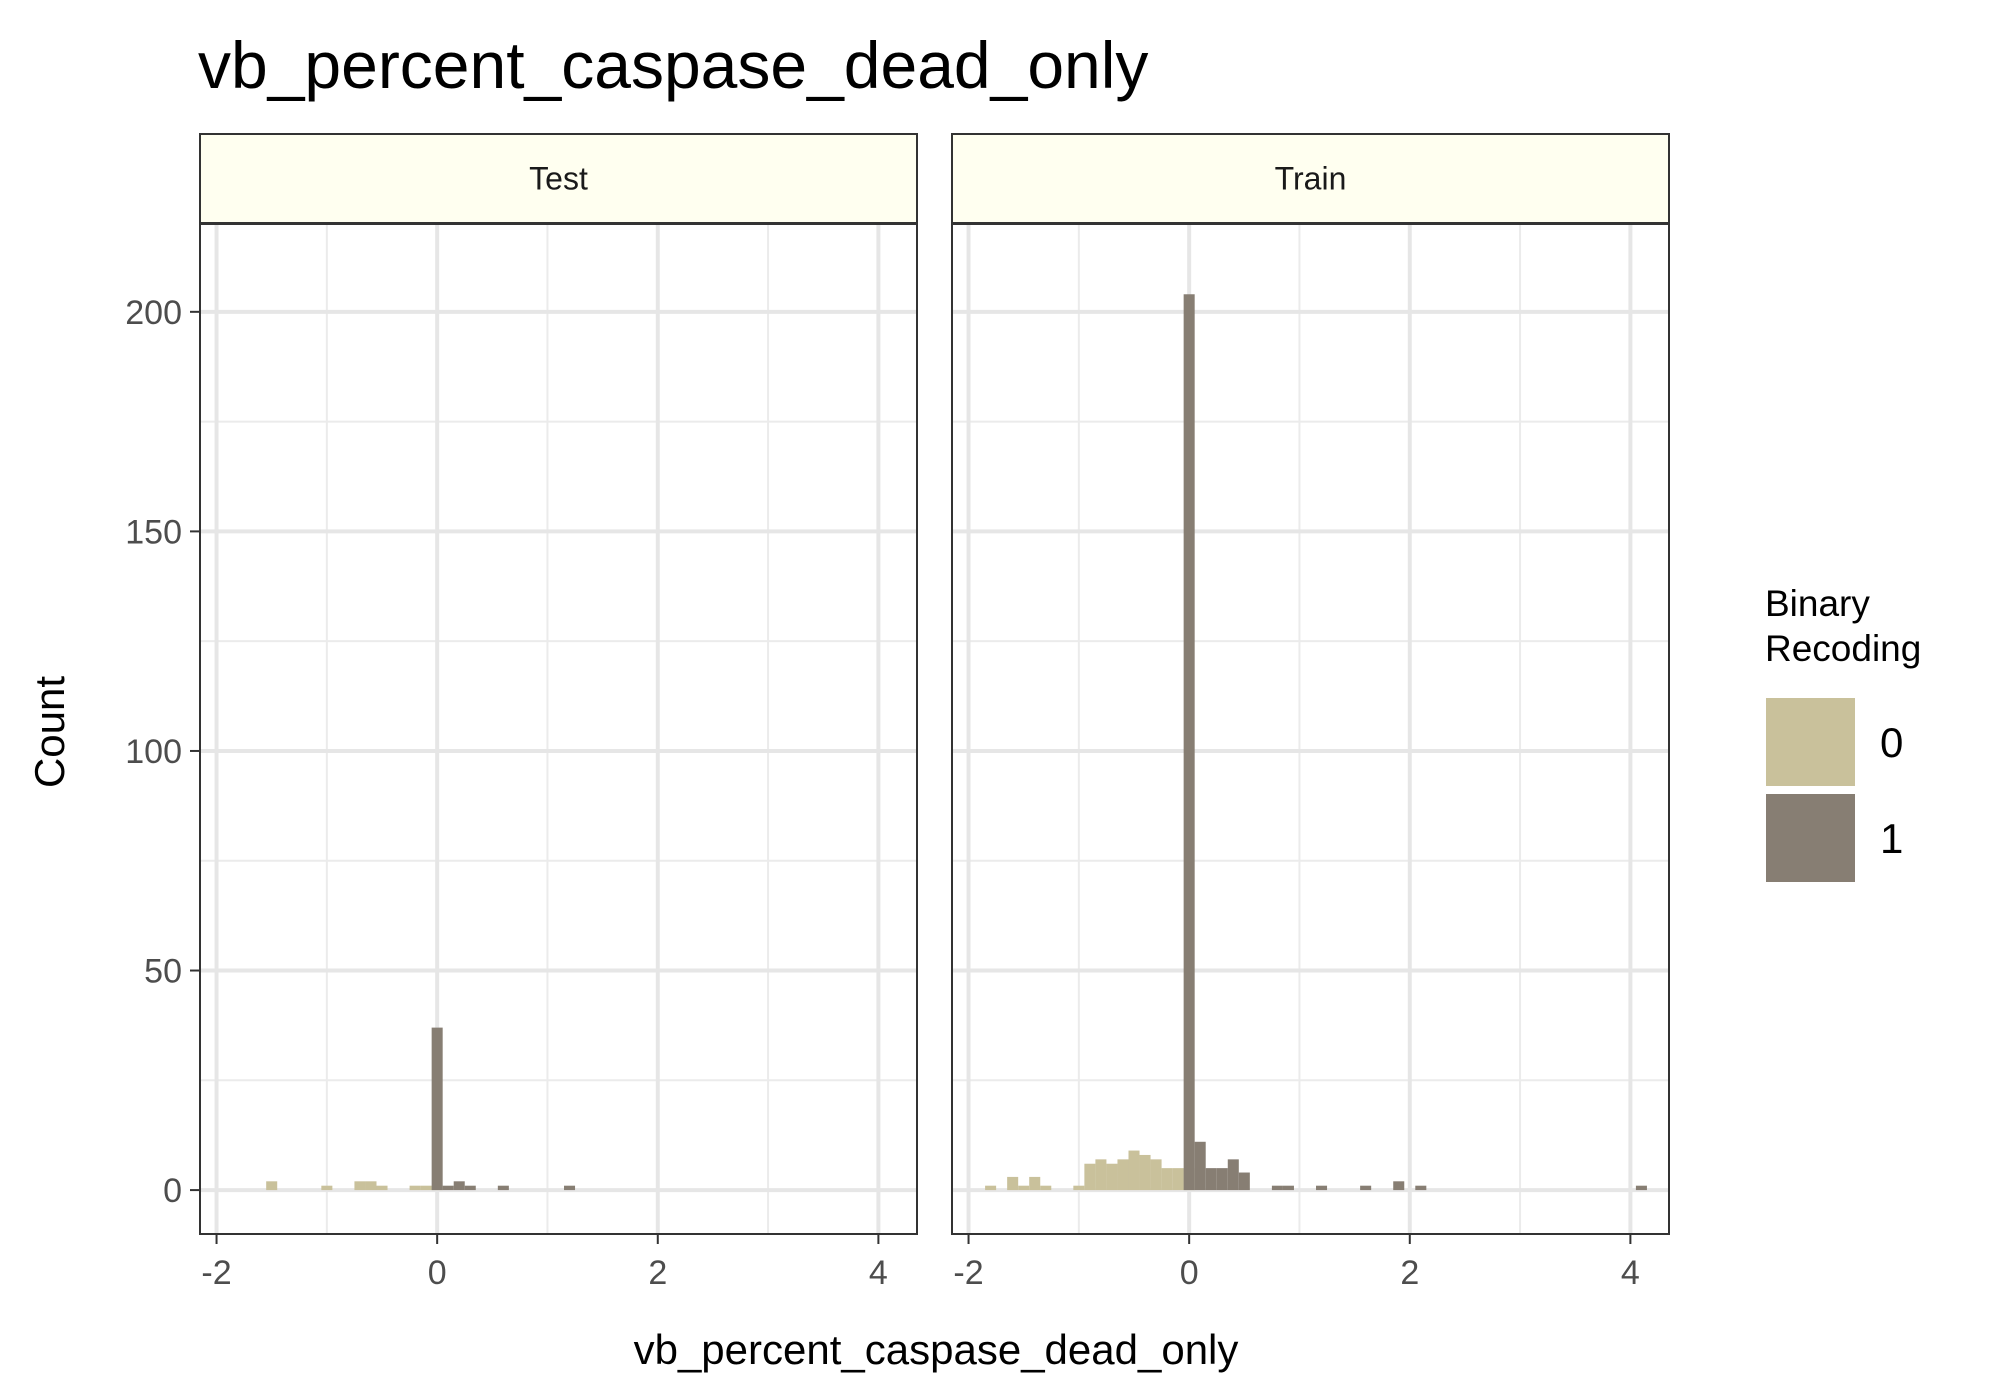 The image size is (2000, 1400). What do you see at coordinates (1891, 742) in the screenshot?
I see `legend-label: 0` at bounding box center [1891, 742].